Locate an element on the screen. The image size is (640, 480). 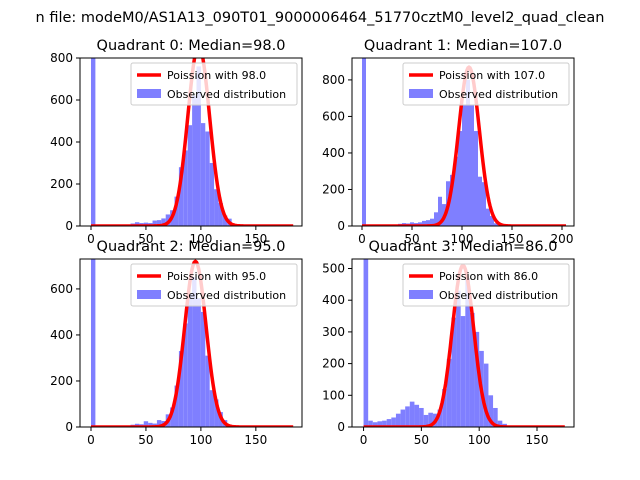
y-tick-label: 800 is located at coordinates (61, 58).